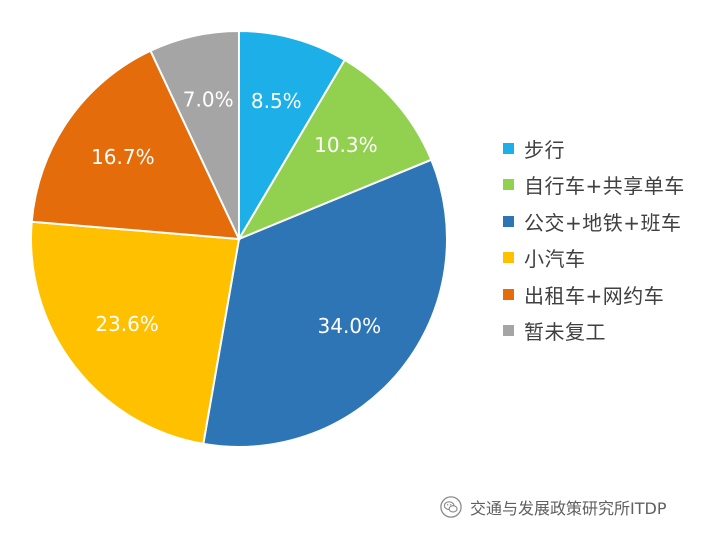  Describe the element at coordinates (603, 148) in the screenshot. I see `legend-item: 步行` at that location.